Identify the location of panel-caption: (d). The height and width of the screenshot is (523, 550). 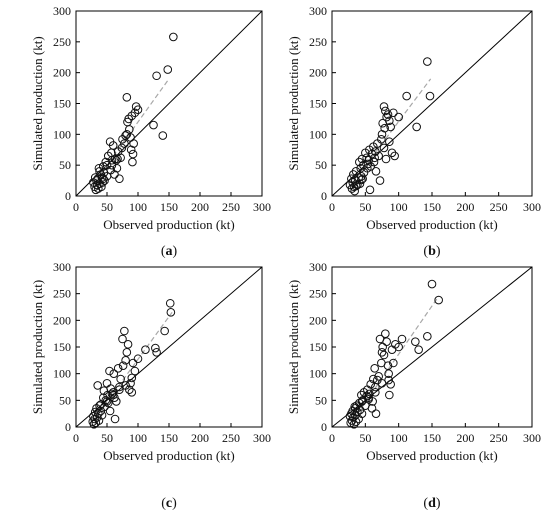
(431, 503).